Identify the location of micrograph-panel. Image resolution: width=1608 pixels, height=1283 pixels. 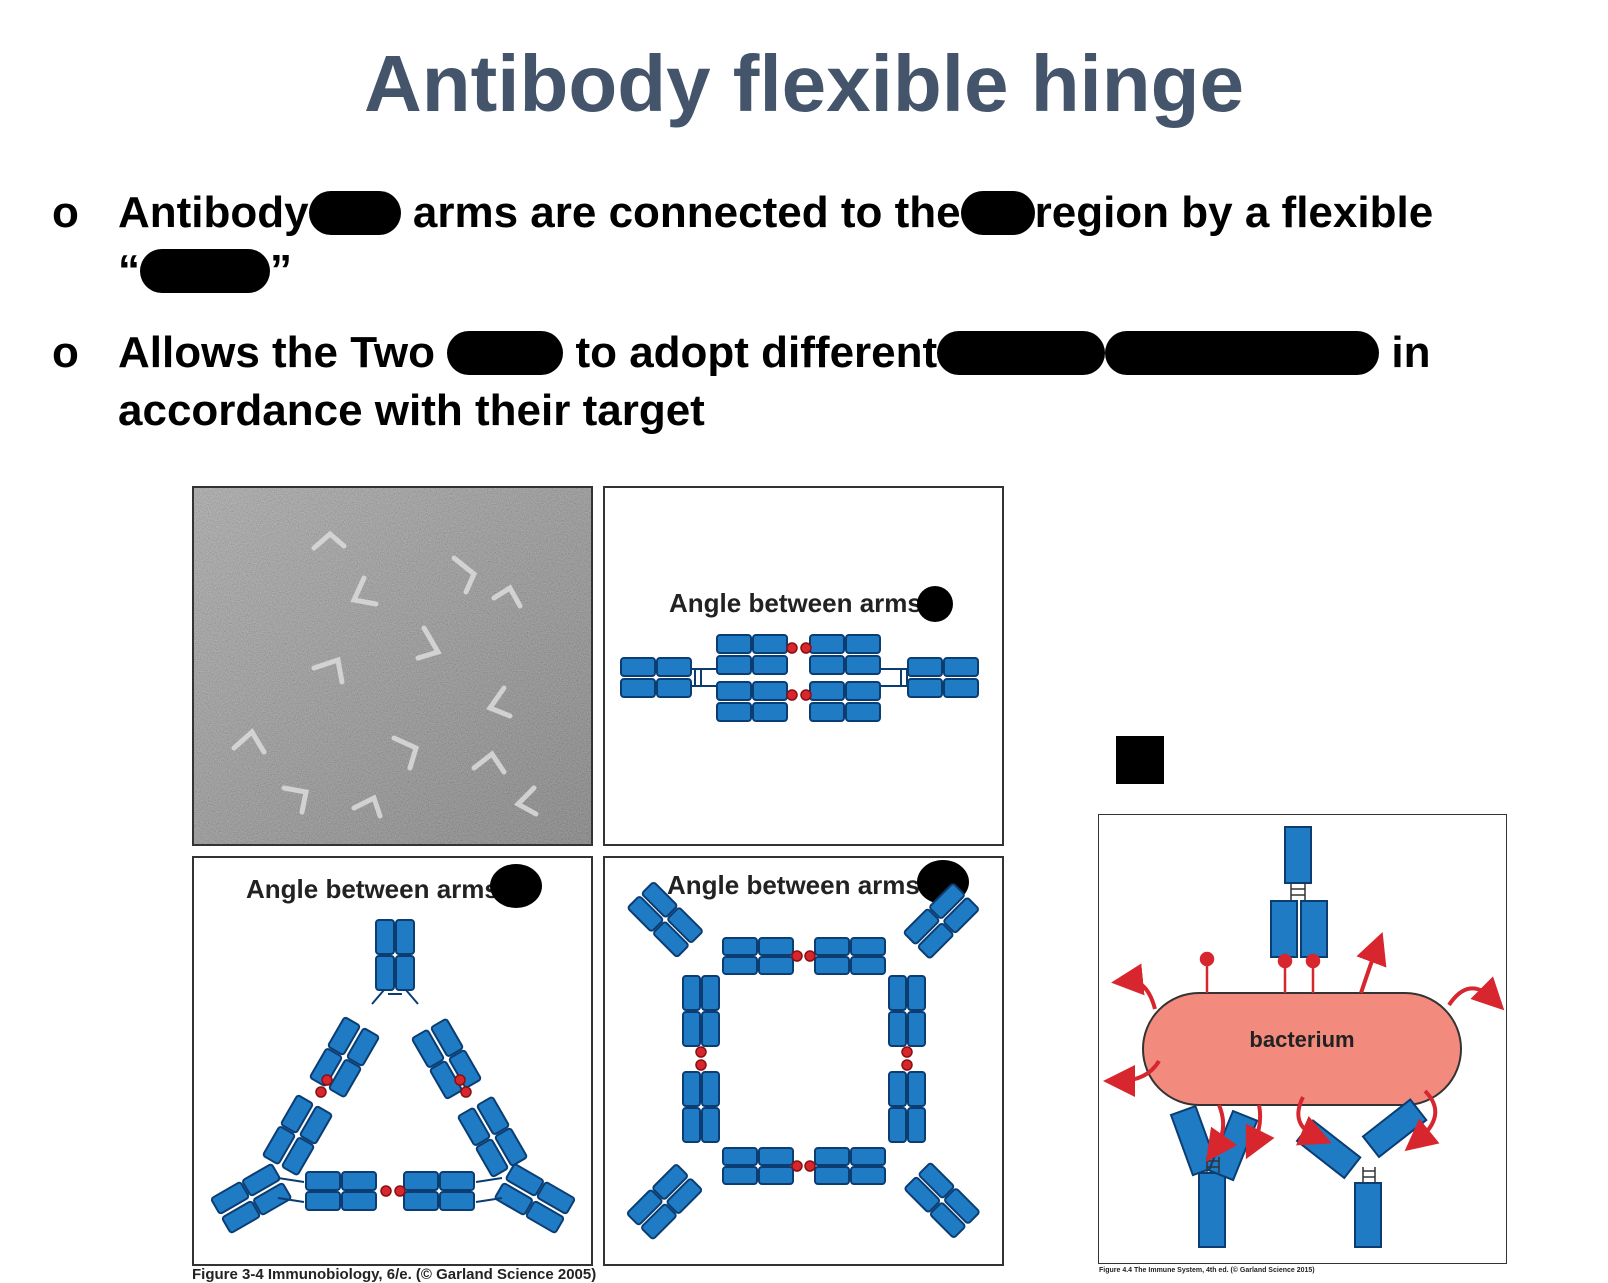
(392, 666).